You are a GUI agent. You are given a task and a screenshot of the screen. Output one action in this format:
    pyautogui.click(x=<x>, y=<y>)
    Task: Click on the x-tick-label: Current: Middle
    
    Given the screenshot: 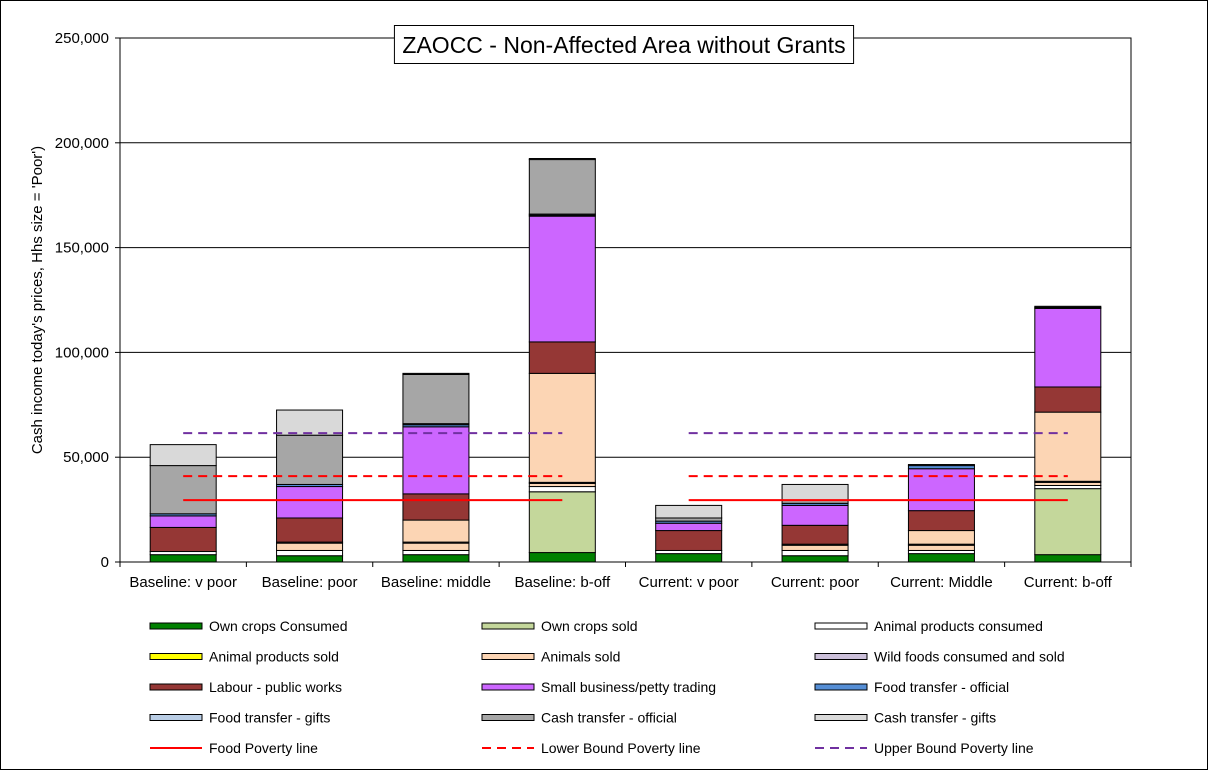 What is the action you would take?
    pyautogui.click(x=941, y=582)
    